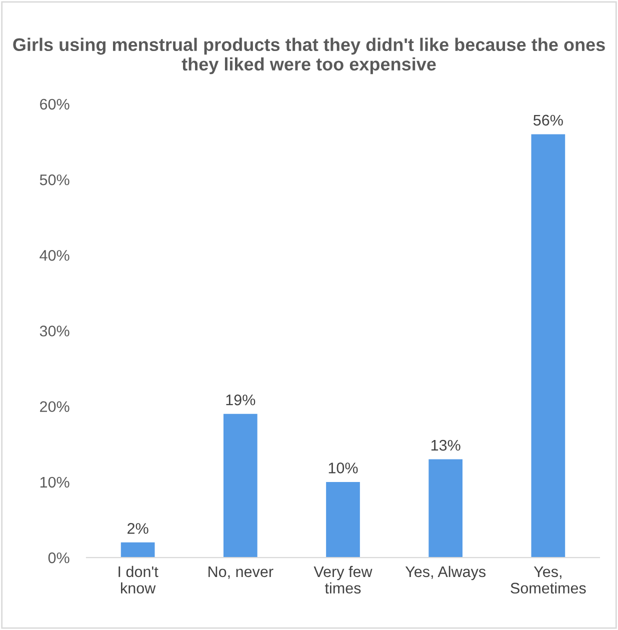 This screenshot has height=630, width=618. Describe the element at coordinates (241, 572) in the screenshot. I see `x-tick-label: No, never` at that location.